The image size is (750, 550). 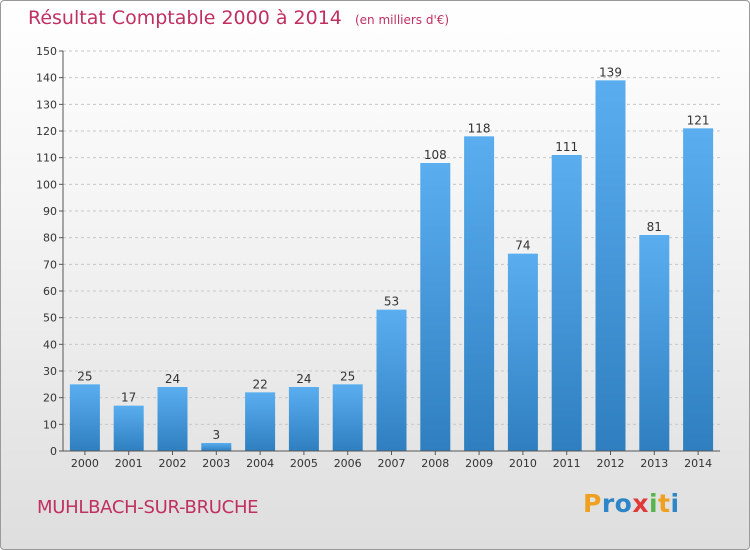 What do you see at coordinates (402, 20) in the screenshot?
I see `chart-subtitle: (en milliers d'€)` at bounding box center [402, 20].